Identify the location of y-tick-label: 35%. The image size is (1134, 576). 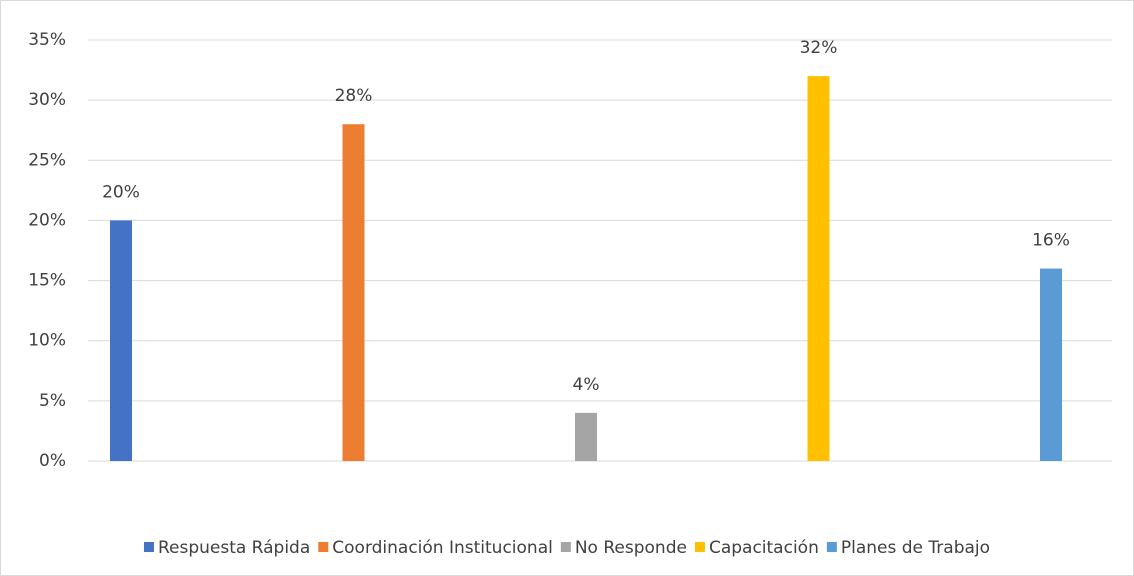
(47, 40).